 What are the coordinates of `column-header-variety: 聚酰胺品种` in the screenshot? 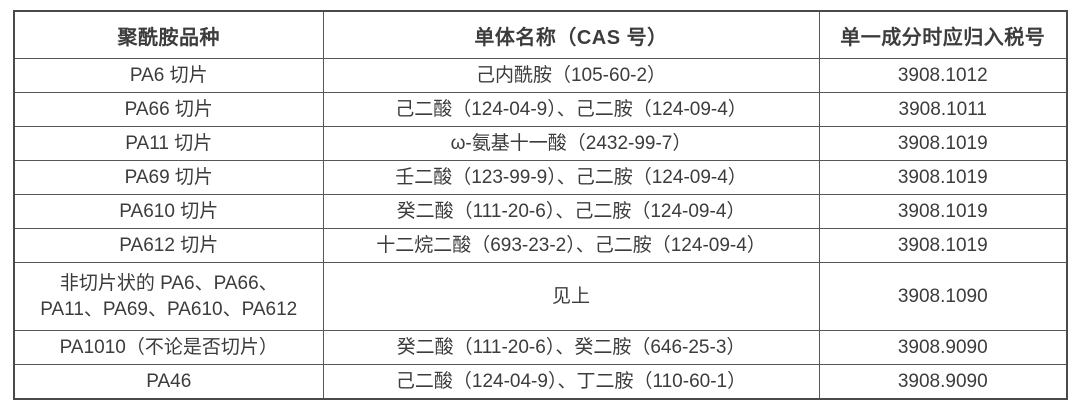 It's located at (168, 34).